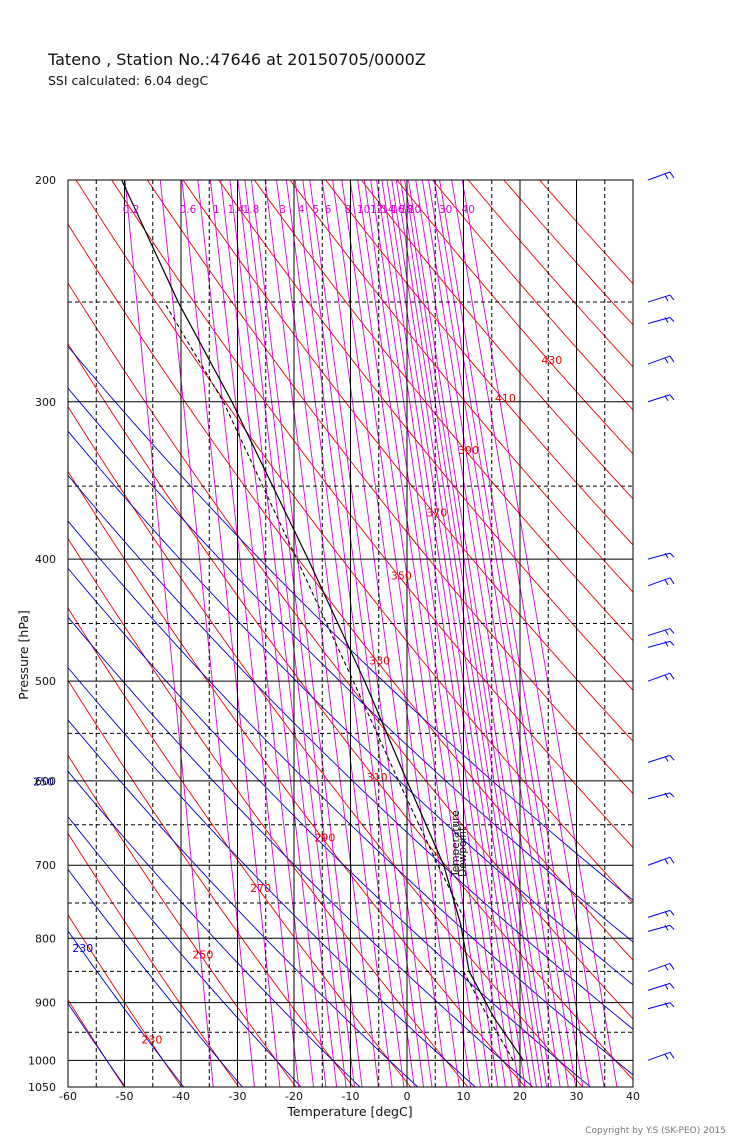 Image resolution: width=738 pixels, height=1144 pixels. Describe the element at coordinates (238, 1096) in the screenshot. I see `x-tick-label: -30` at that location.